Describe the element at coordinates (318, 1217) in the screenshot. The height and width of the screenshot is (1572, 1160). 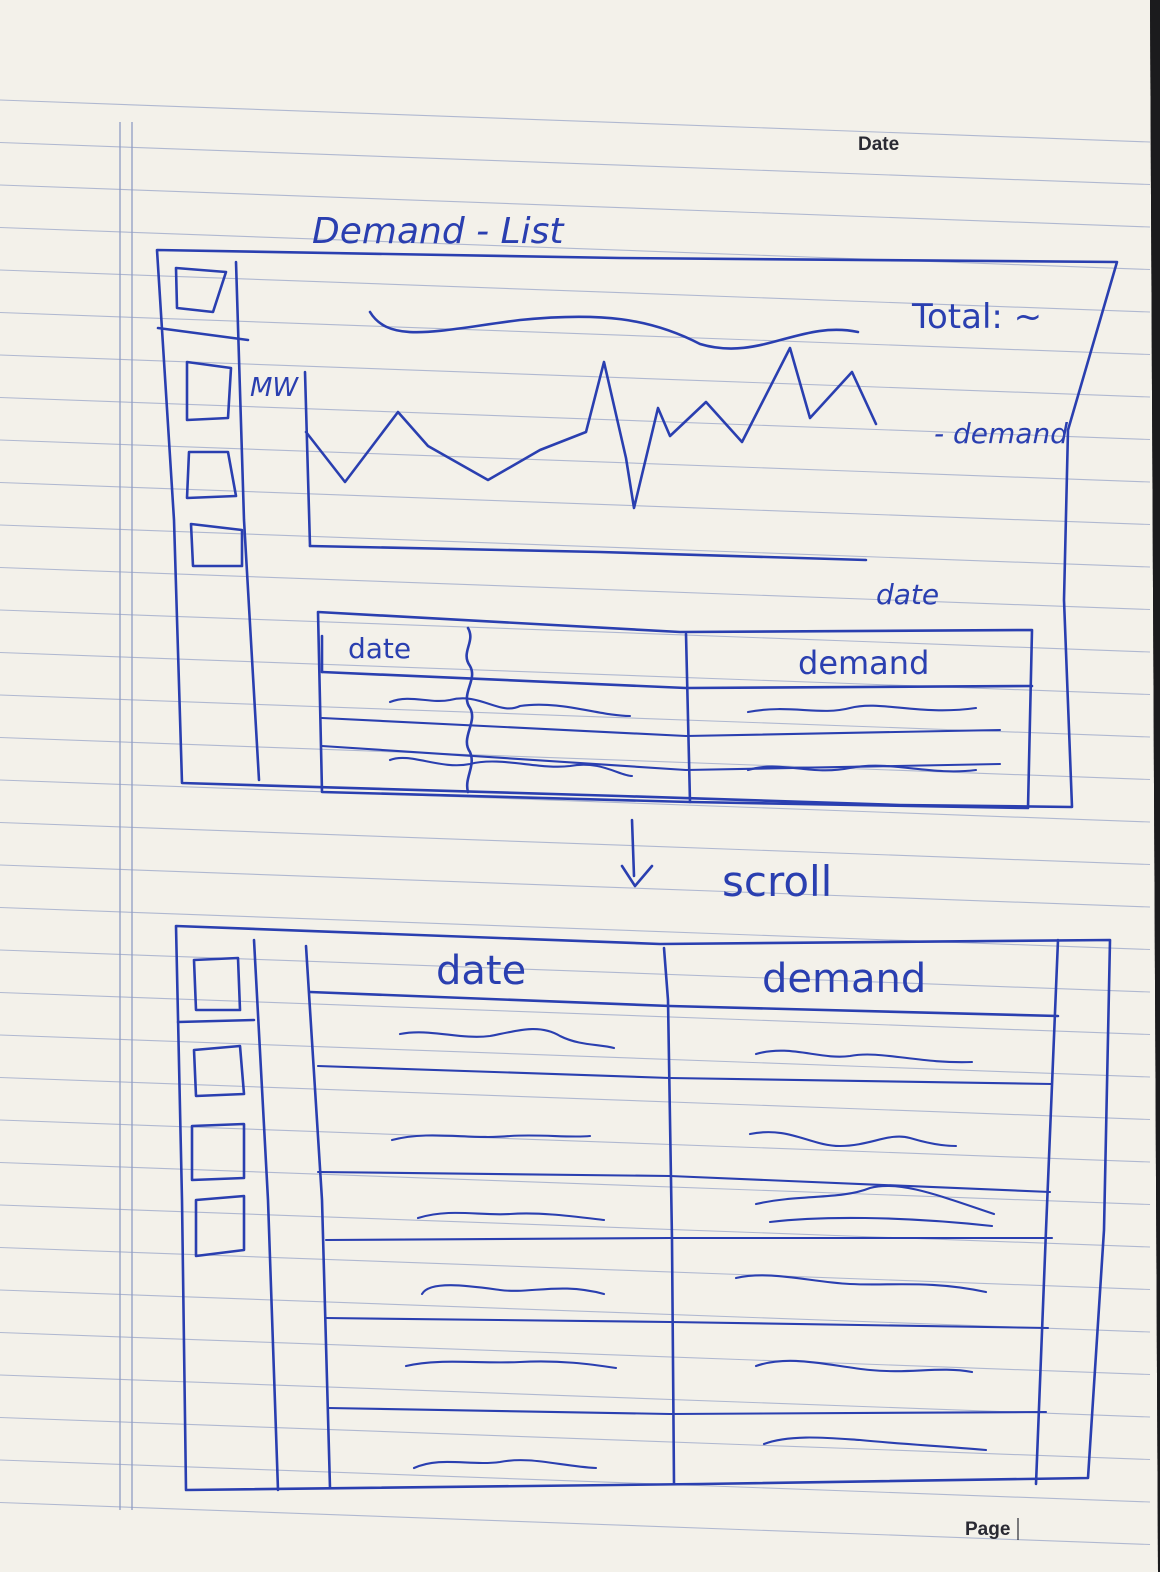
I see `screen-2-content-divider` at that location.